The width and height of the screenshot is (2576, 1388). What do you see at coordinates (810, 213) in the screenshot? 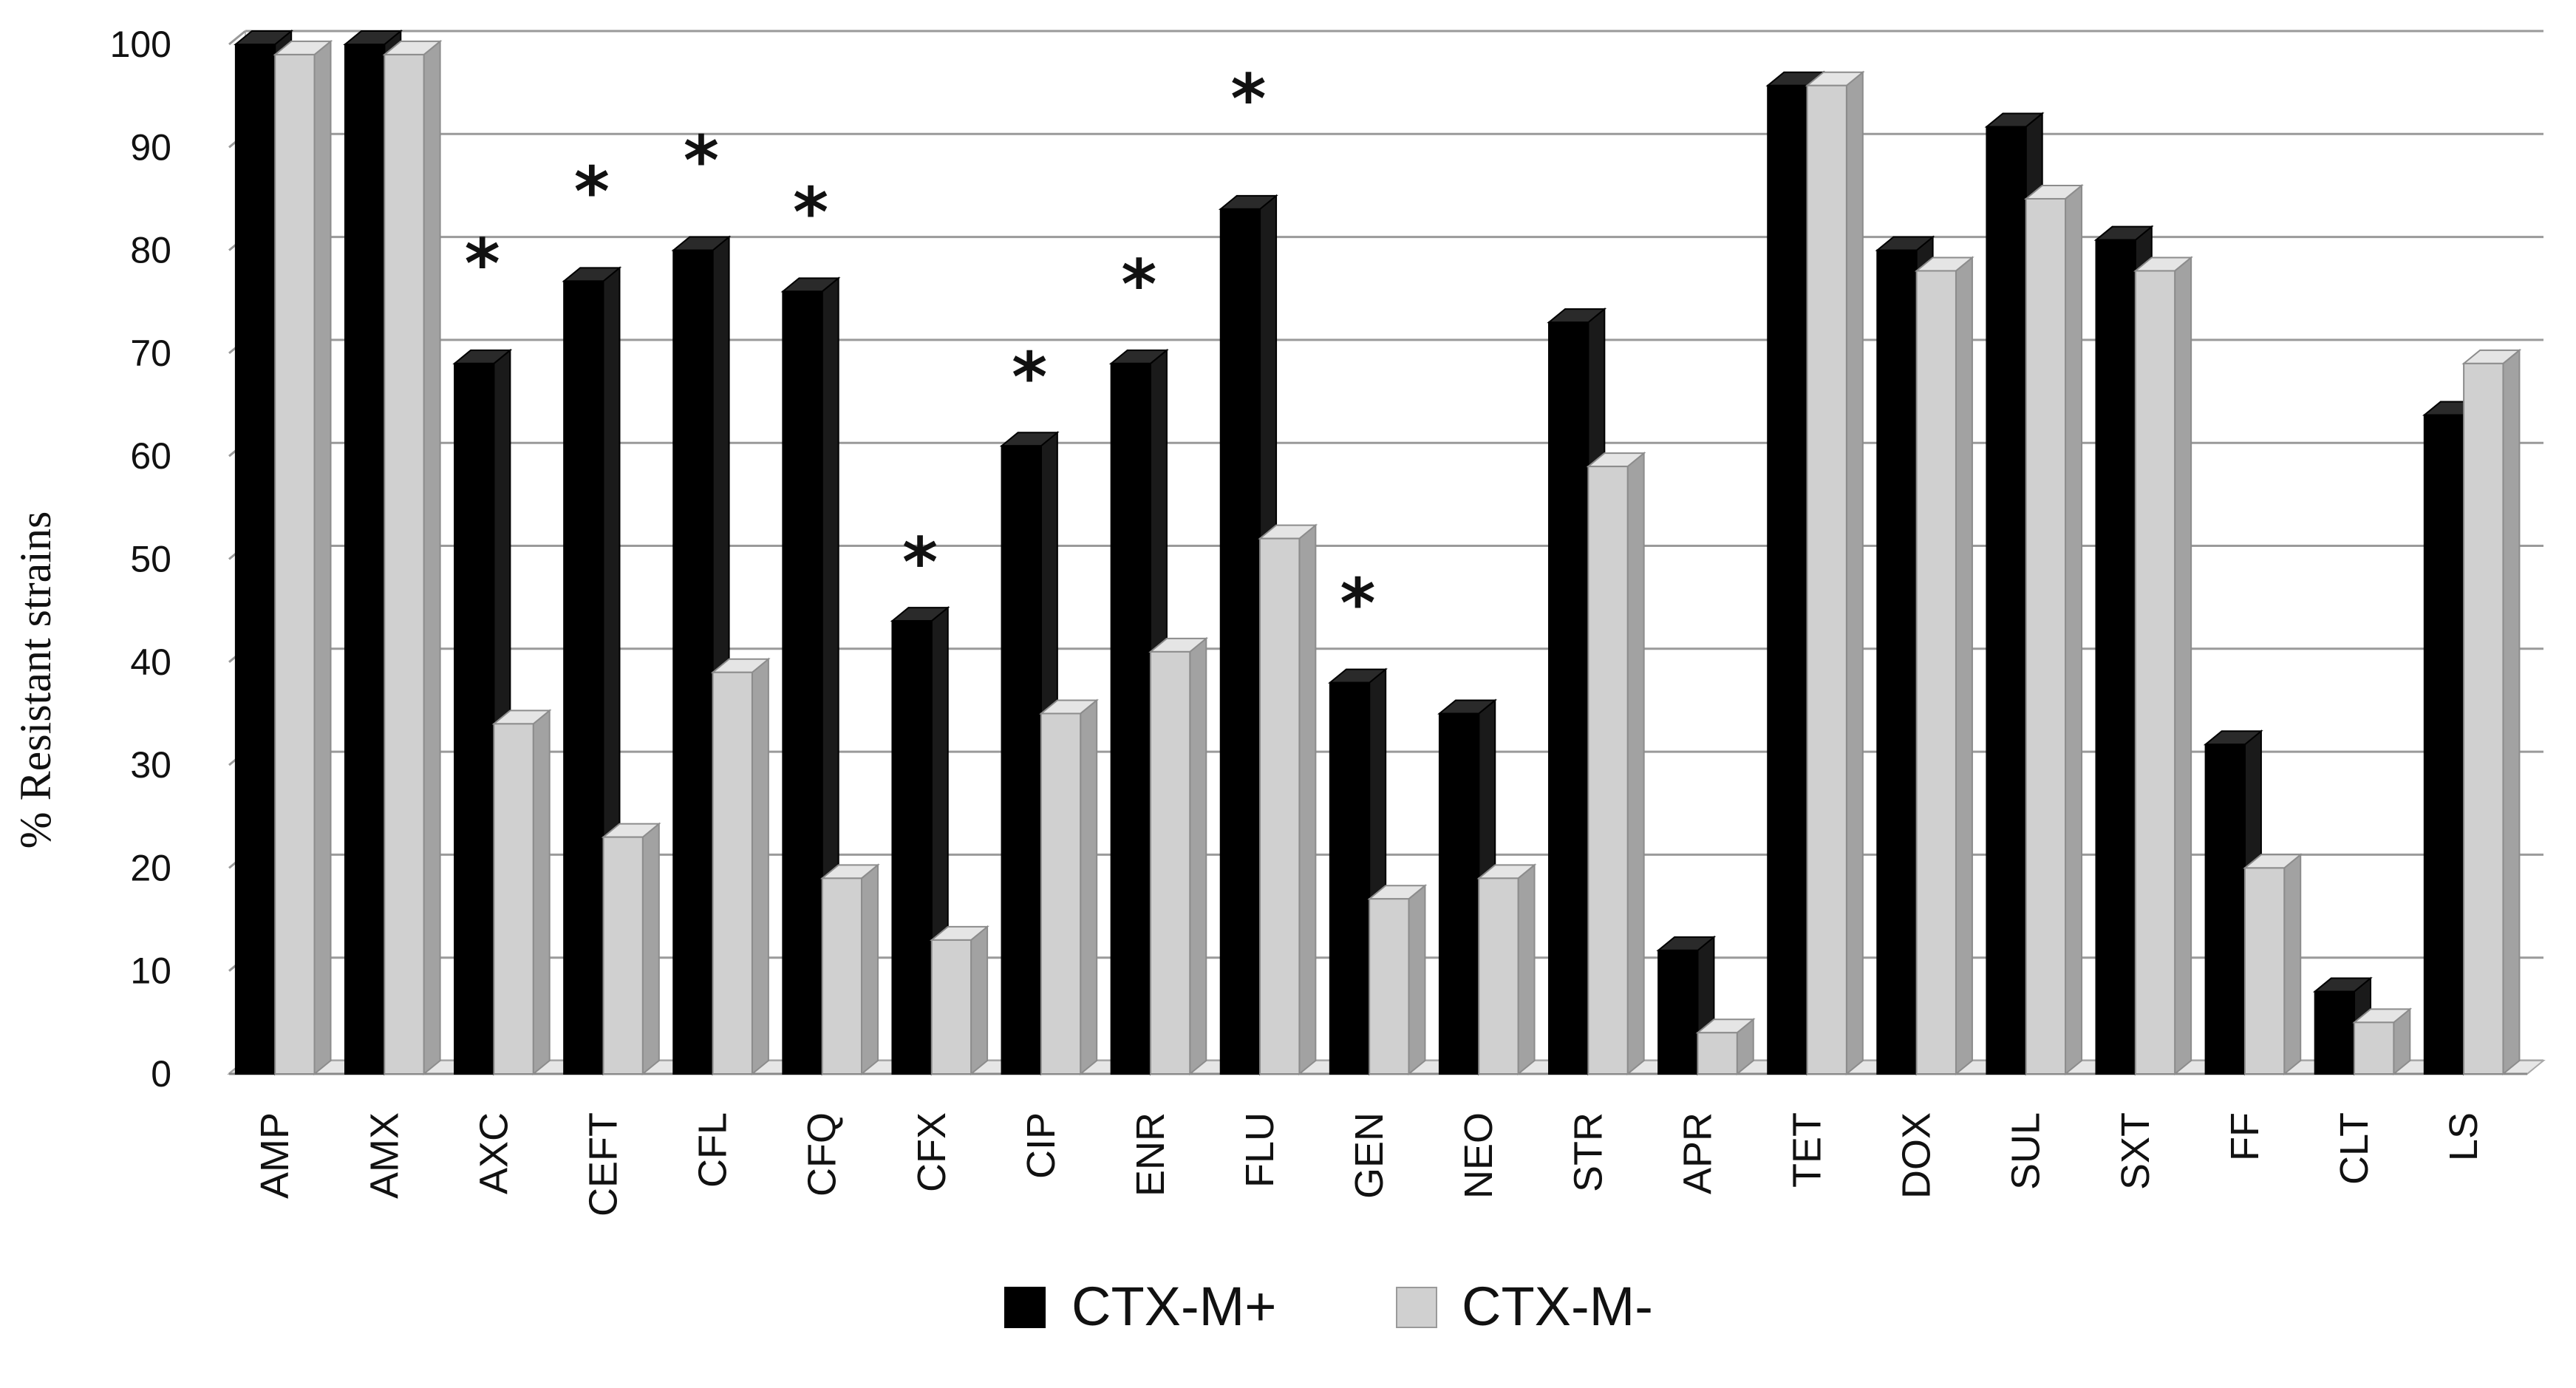
I see `significance-star-cfq: *` at bounding box center [810, 213].